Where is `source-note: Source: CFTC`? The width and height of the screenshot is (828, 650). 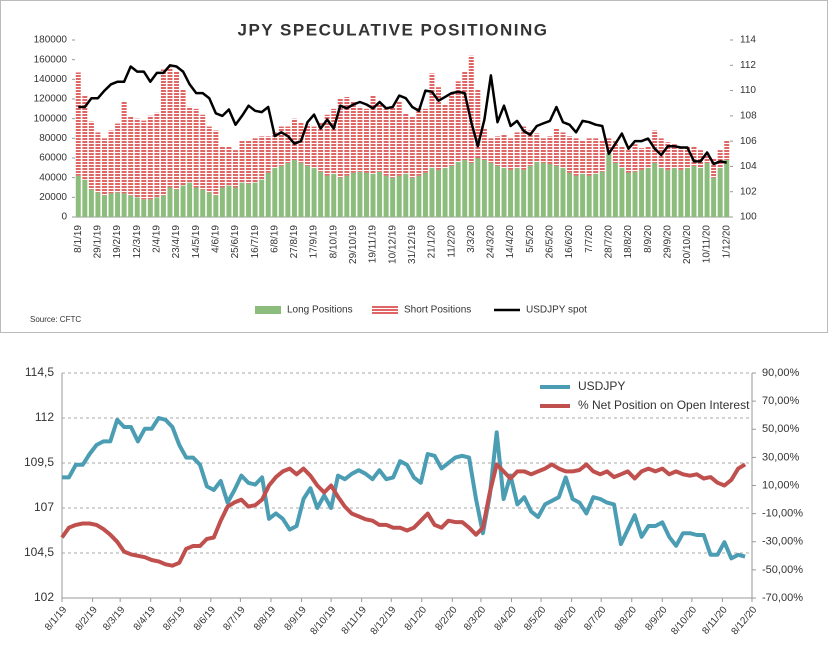
source-note: Source: CFTC is located at coordinates (55, 319).